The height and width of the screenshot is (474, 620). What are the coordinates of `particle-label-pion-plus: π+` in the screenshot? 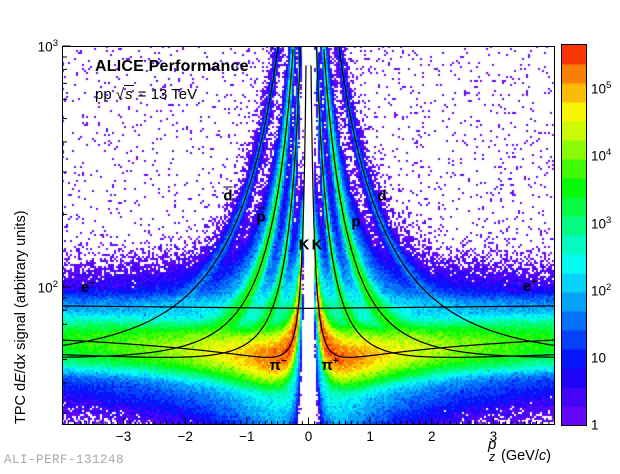 It's located at (330, 365).